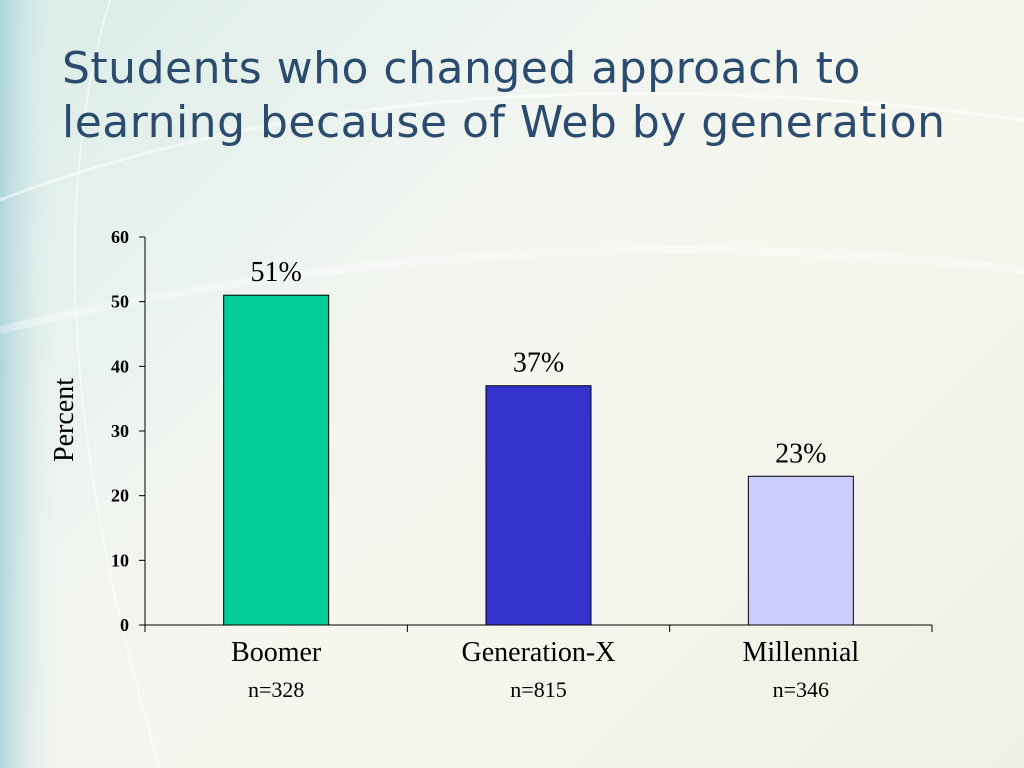 This screenshot has width=1024, height=768. What do you see at coordinates (276, 652) in the screenshot?
I see `x-category-label: Boomer` at bounding box center [276, 652].